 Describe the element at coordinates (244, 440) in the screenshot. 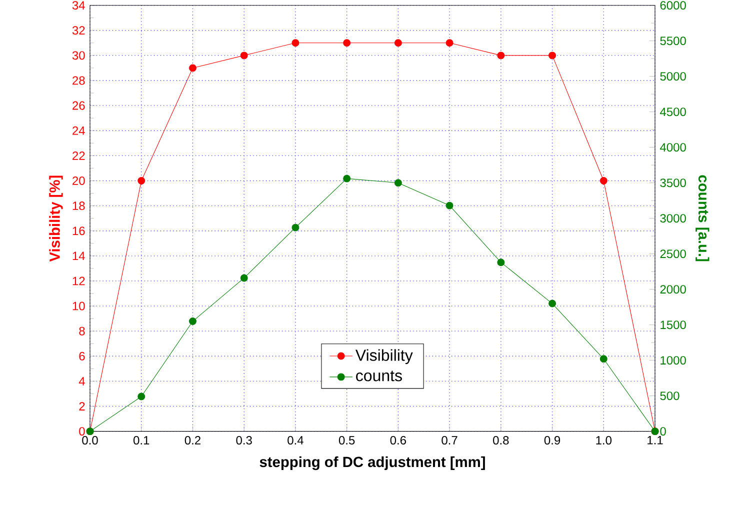

I see `x-tick-label: 0.3` at that location.